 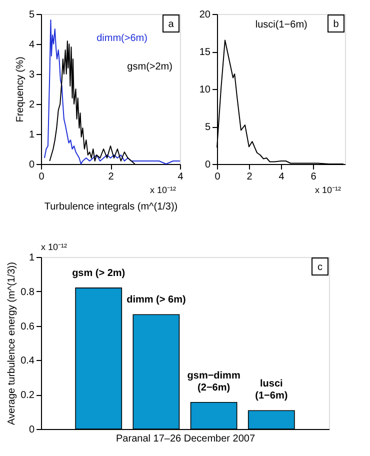 What do you see at coordinates (205, 52) in the screenshot?
I see `y-tick-label: 15` at bounding box center [205, 52].